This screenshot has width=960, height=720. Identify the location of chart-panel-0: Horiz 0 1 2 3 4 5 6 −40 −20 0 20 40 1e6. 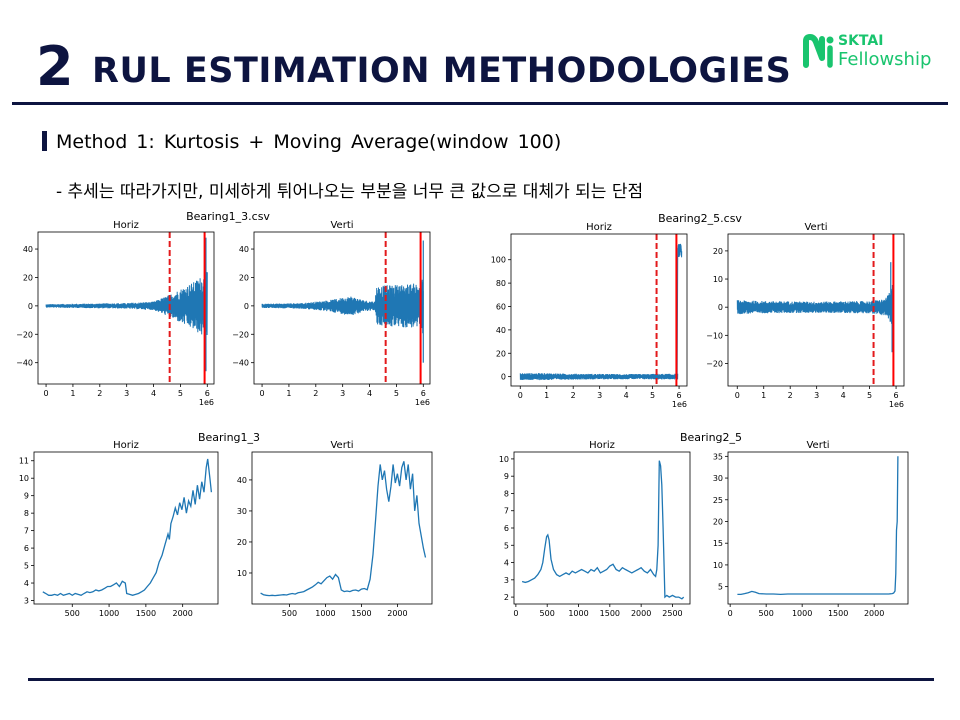
(115, 313).